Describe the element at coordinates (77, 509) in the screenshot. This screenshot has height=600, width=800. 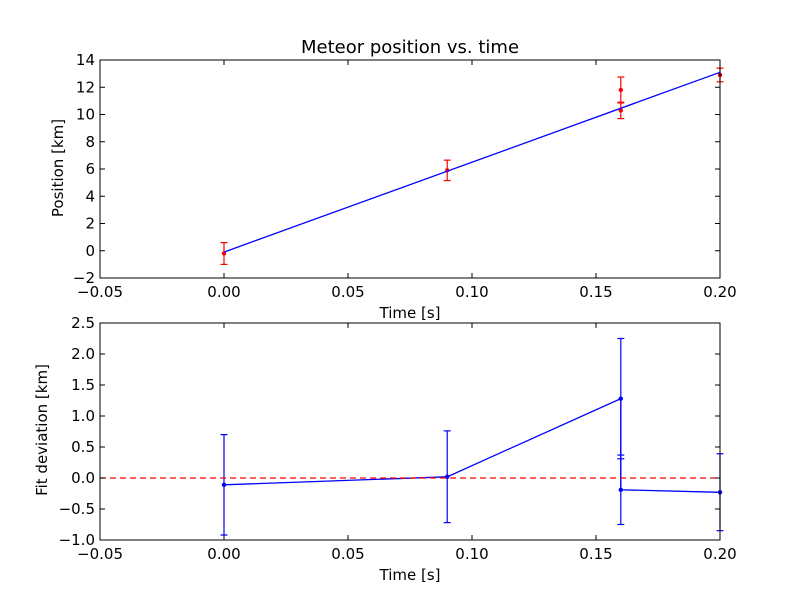
I see `y-tick-label: −0.5` at that location.